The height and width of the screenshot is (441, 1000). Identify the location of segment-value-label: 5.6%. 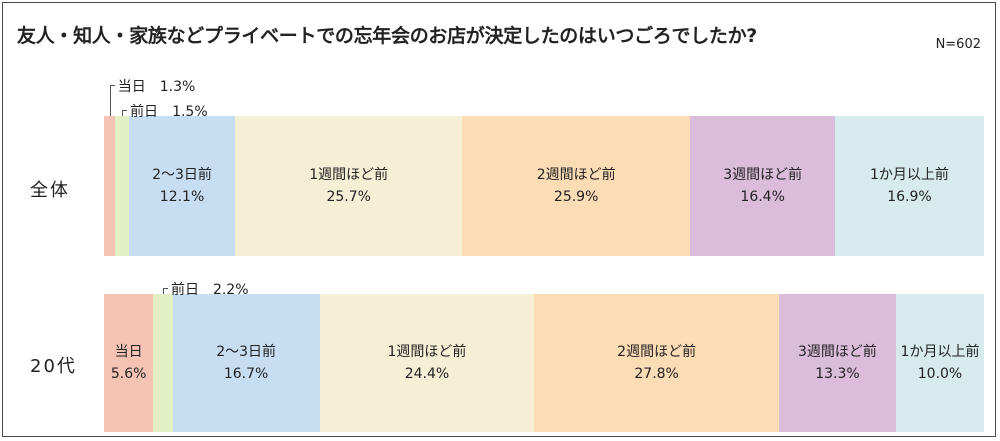
(128, 374).